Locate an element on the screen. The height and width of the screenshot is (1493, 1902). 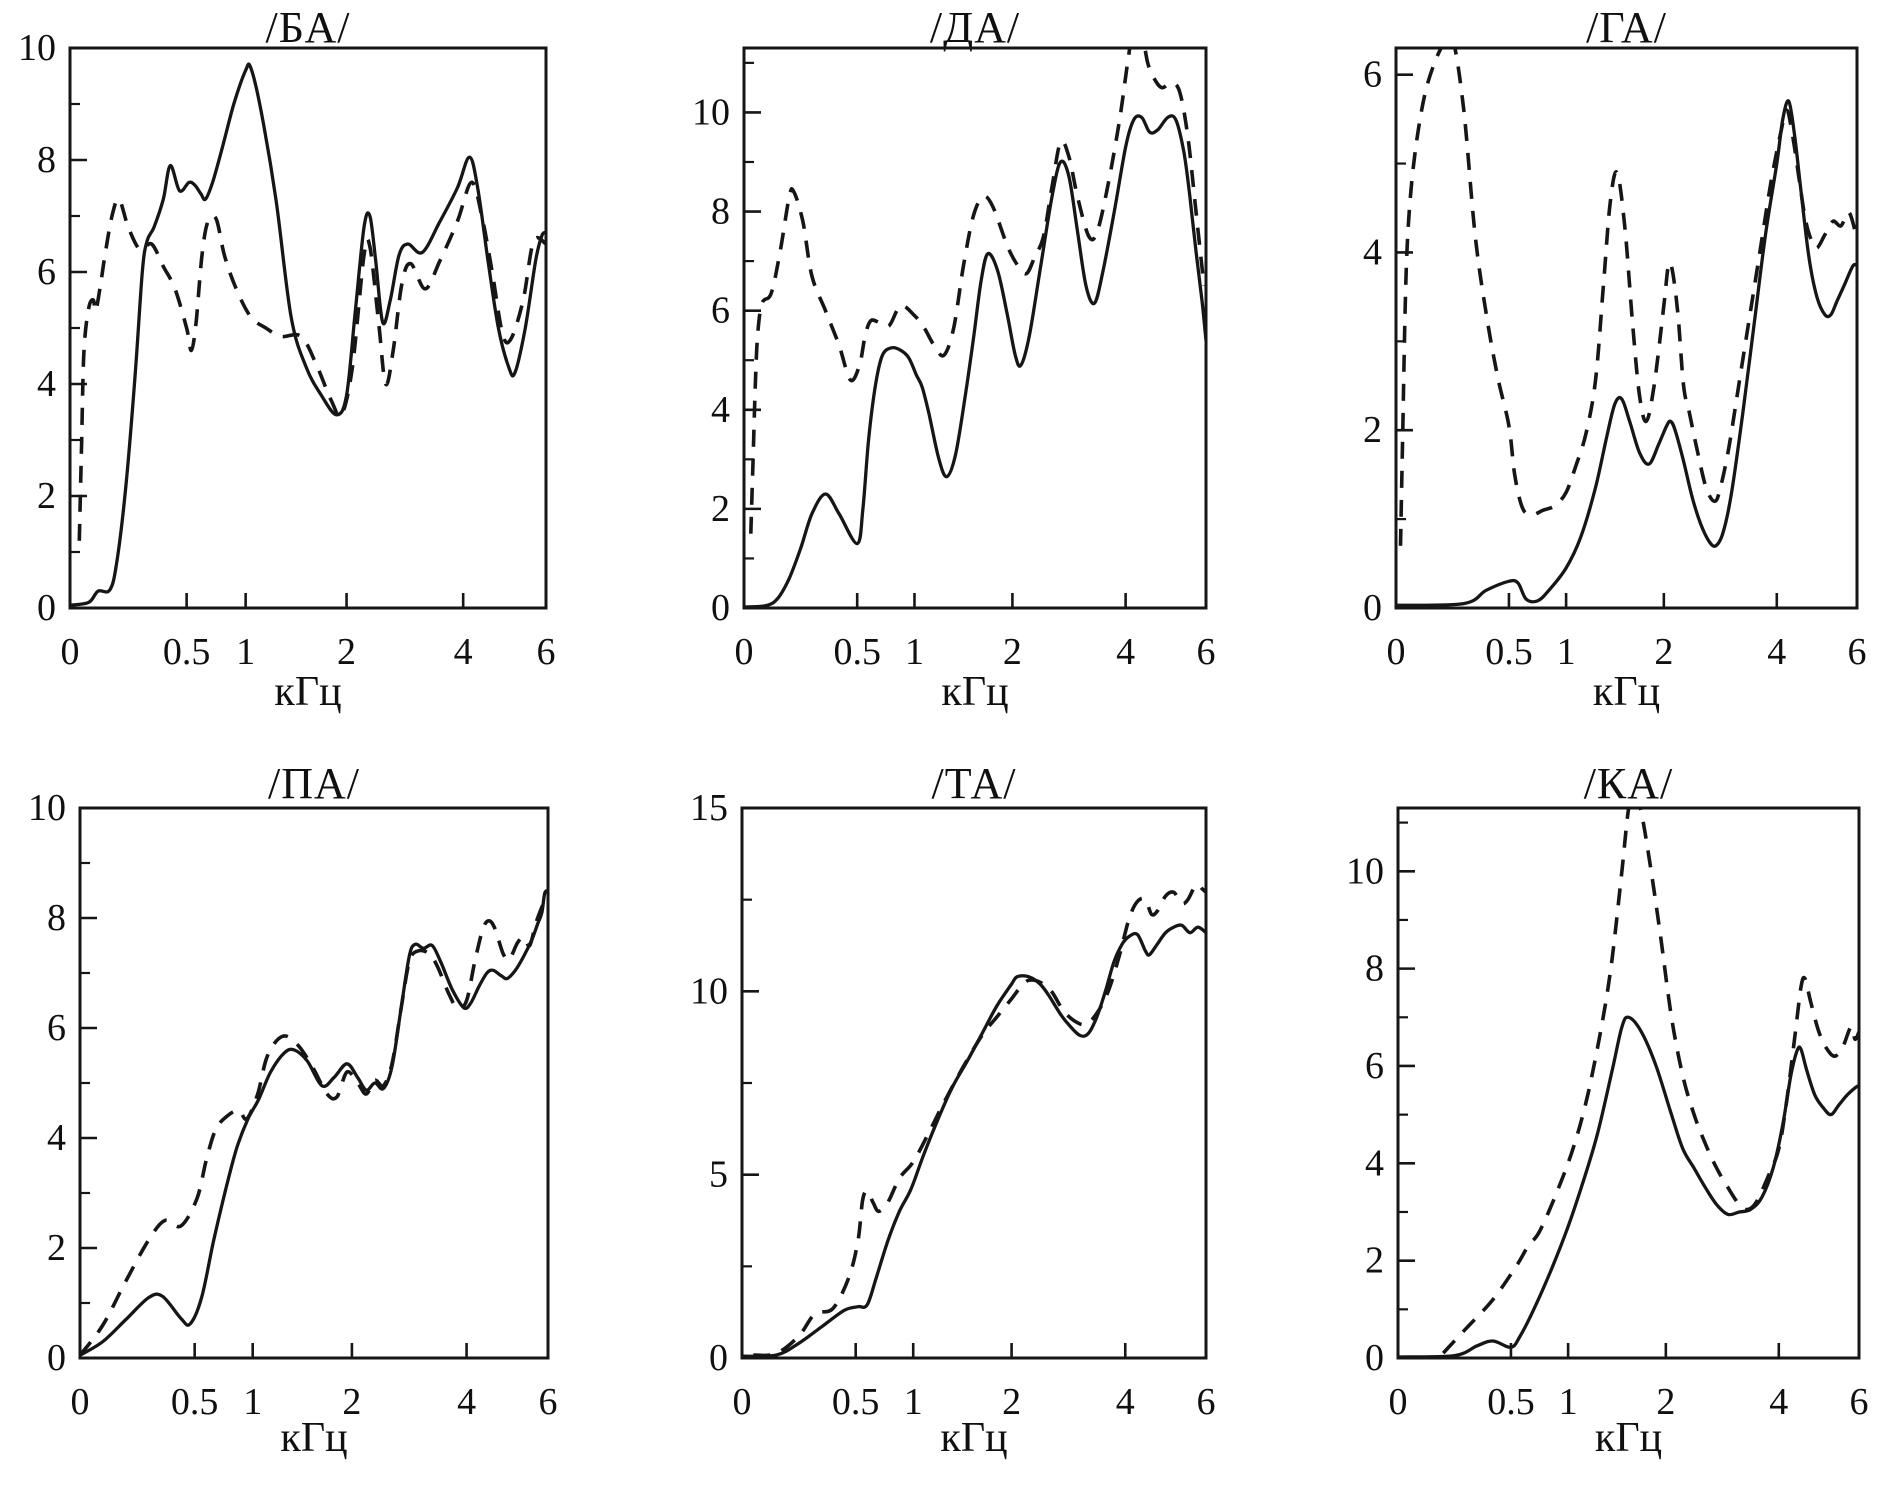
chart-plot-pa: 0 2 4 6 8 10 0 0.5 1 2 4 6 is located at coordinates (293, 1105).